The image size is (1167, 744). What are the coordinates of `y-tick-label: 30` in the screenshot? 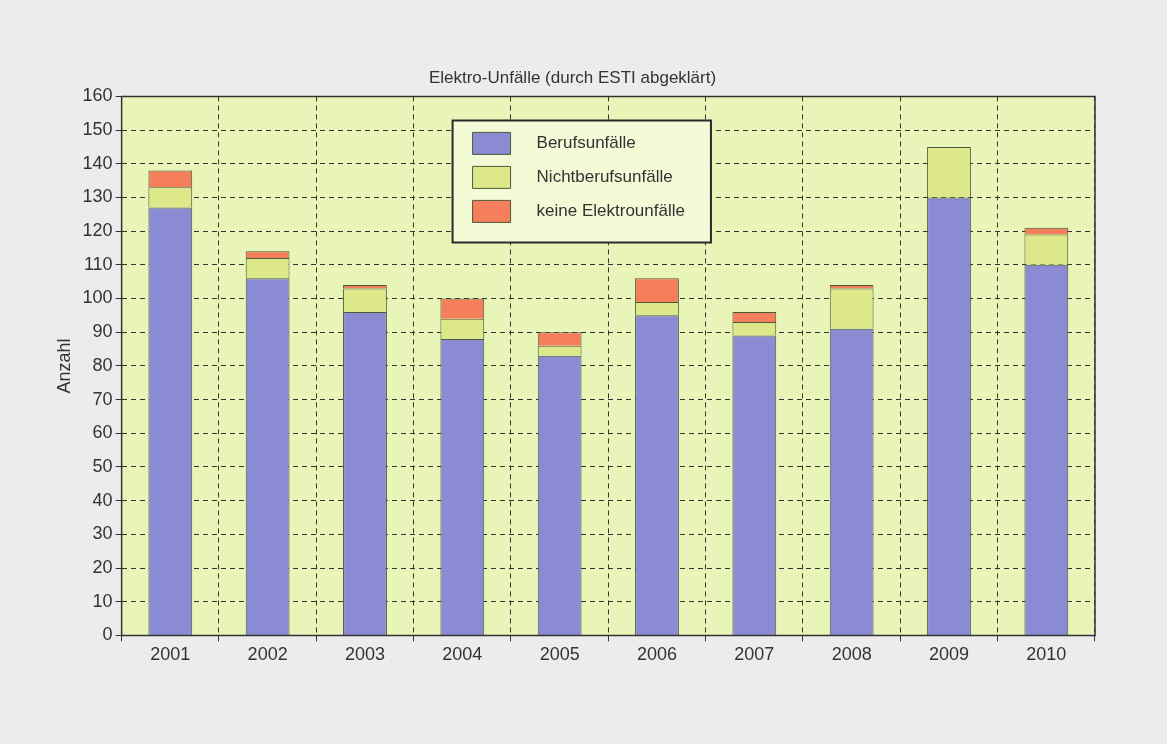 It's located at (102, 533).